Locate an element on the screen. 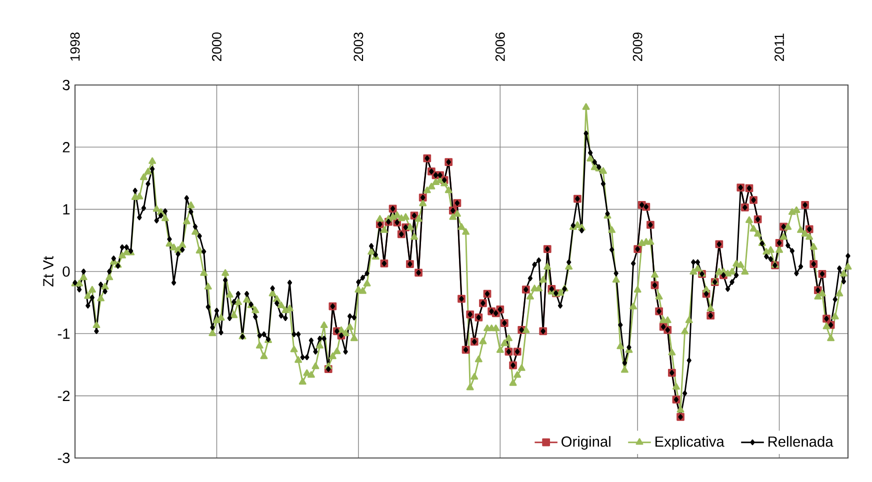 This screenshot has width=872, height=482. x-tick-label: 2009 is located at coordinates (637, 46).